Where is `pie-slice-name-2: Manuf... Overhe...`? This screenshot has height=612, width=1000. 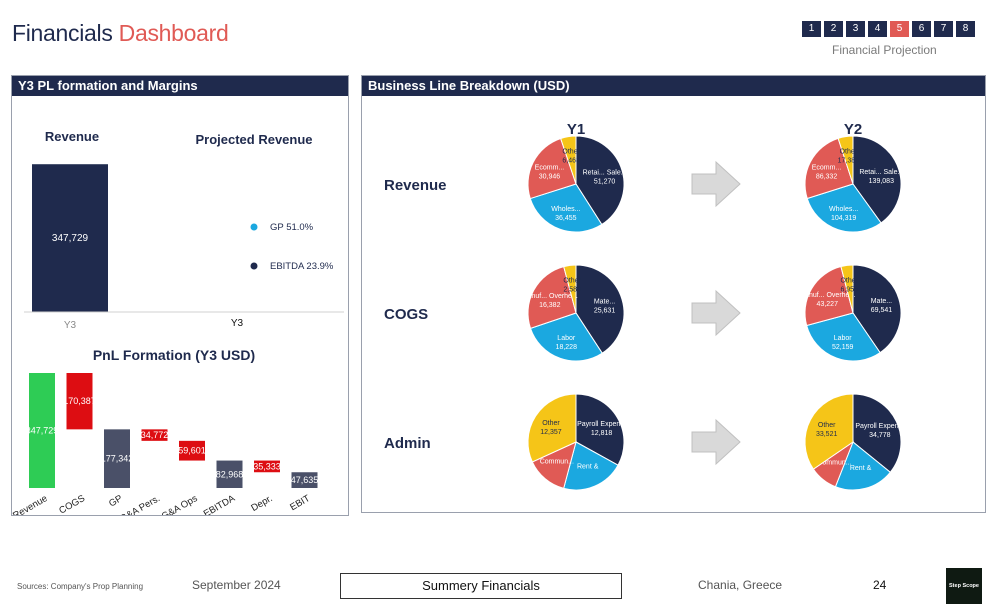 pie-slice-name-2: Manuf... Overhe... is located at coordinates (827, 295).